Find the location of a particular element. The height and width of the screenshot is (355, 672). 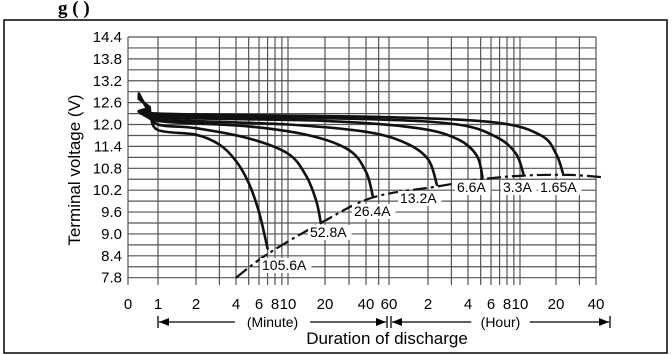

x-tick-label: 0 is located at coordinates (128, 304).